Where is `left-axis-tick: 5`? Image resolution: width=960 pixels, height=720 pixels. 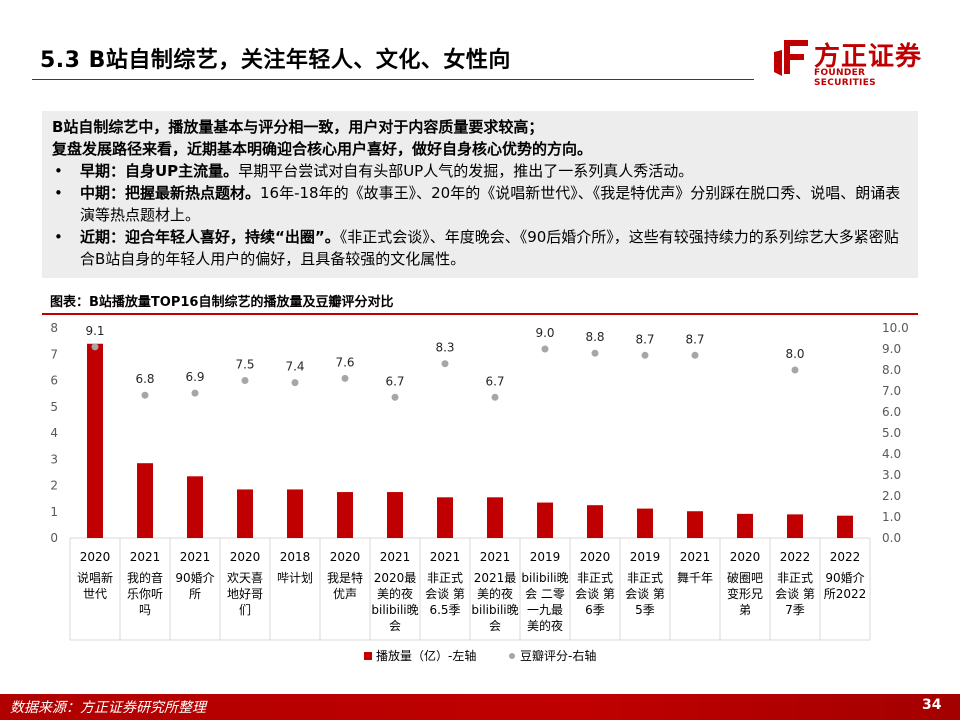 left-axis-tick: 5 is located at coordinates (54, 407).